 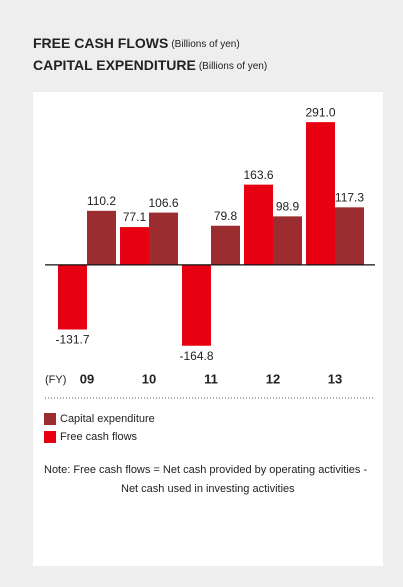 What do you see at coordinates (107, 419) in the screenshot?
I see `legend-label: Capital expenditure` at bounding box center [107, 419].